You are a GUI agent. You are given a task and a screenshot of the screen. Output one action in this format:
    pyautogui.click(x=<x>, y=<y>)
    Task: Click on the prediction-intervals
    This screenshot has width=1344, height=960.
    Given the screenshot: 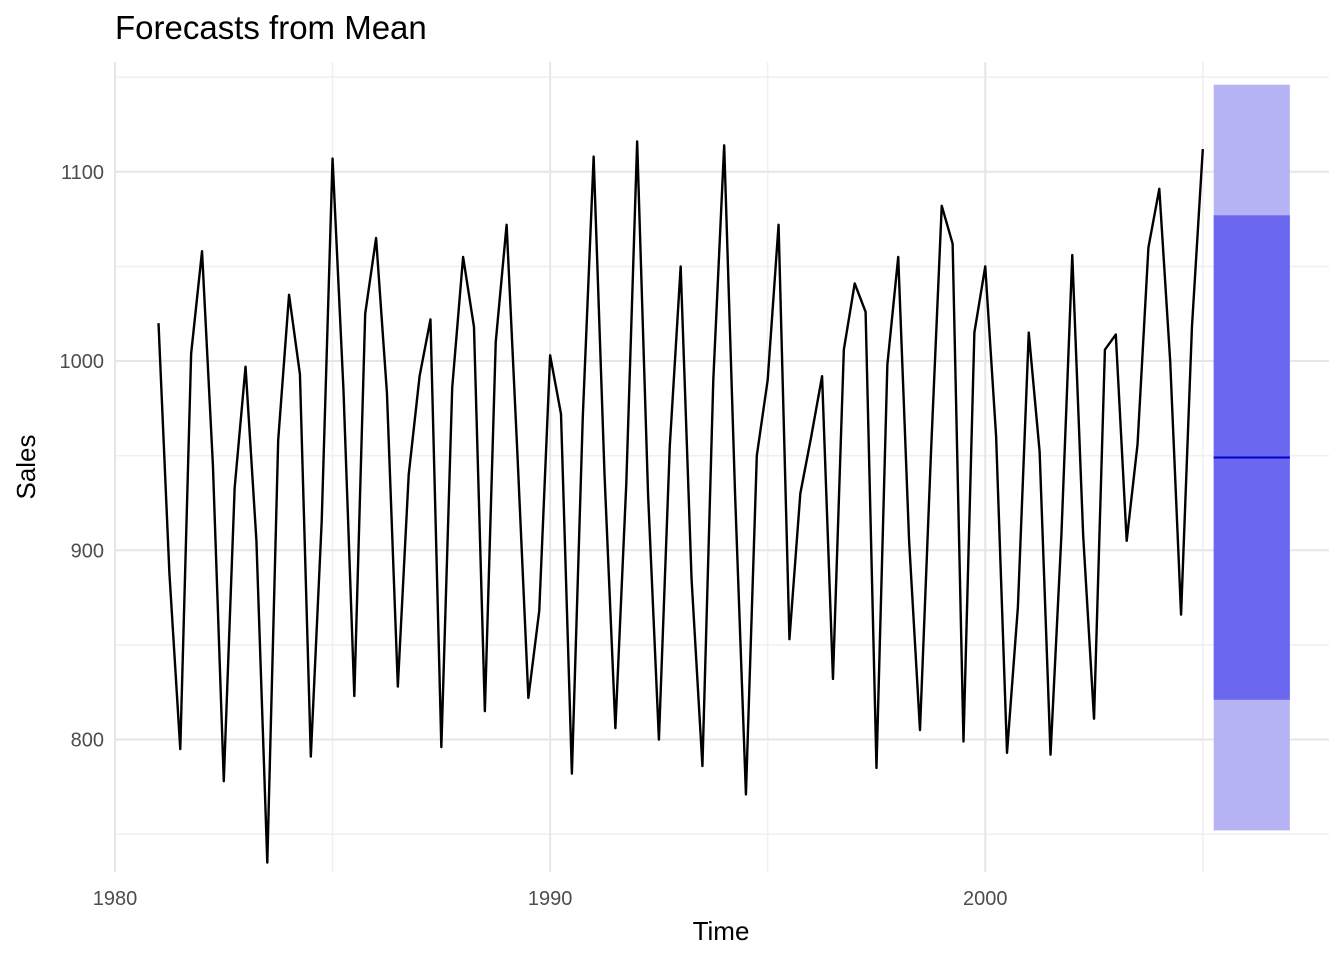 What is the action you would take?
    pyautogui.click(x=1251, y=457)
    